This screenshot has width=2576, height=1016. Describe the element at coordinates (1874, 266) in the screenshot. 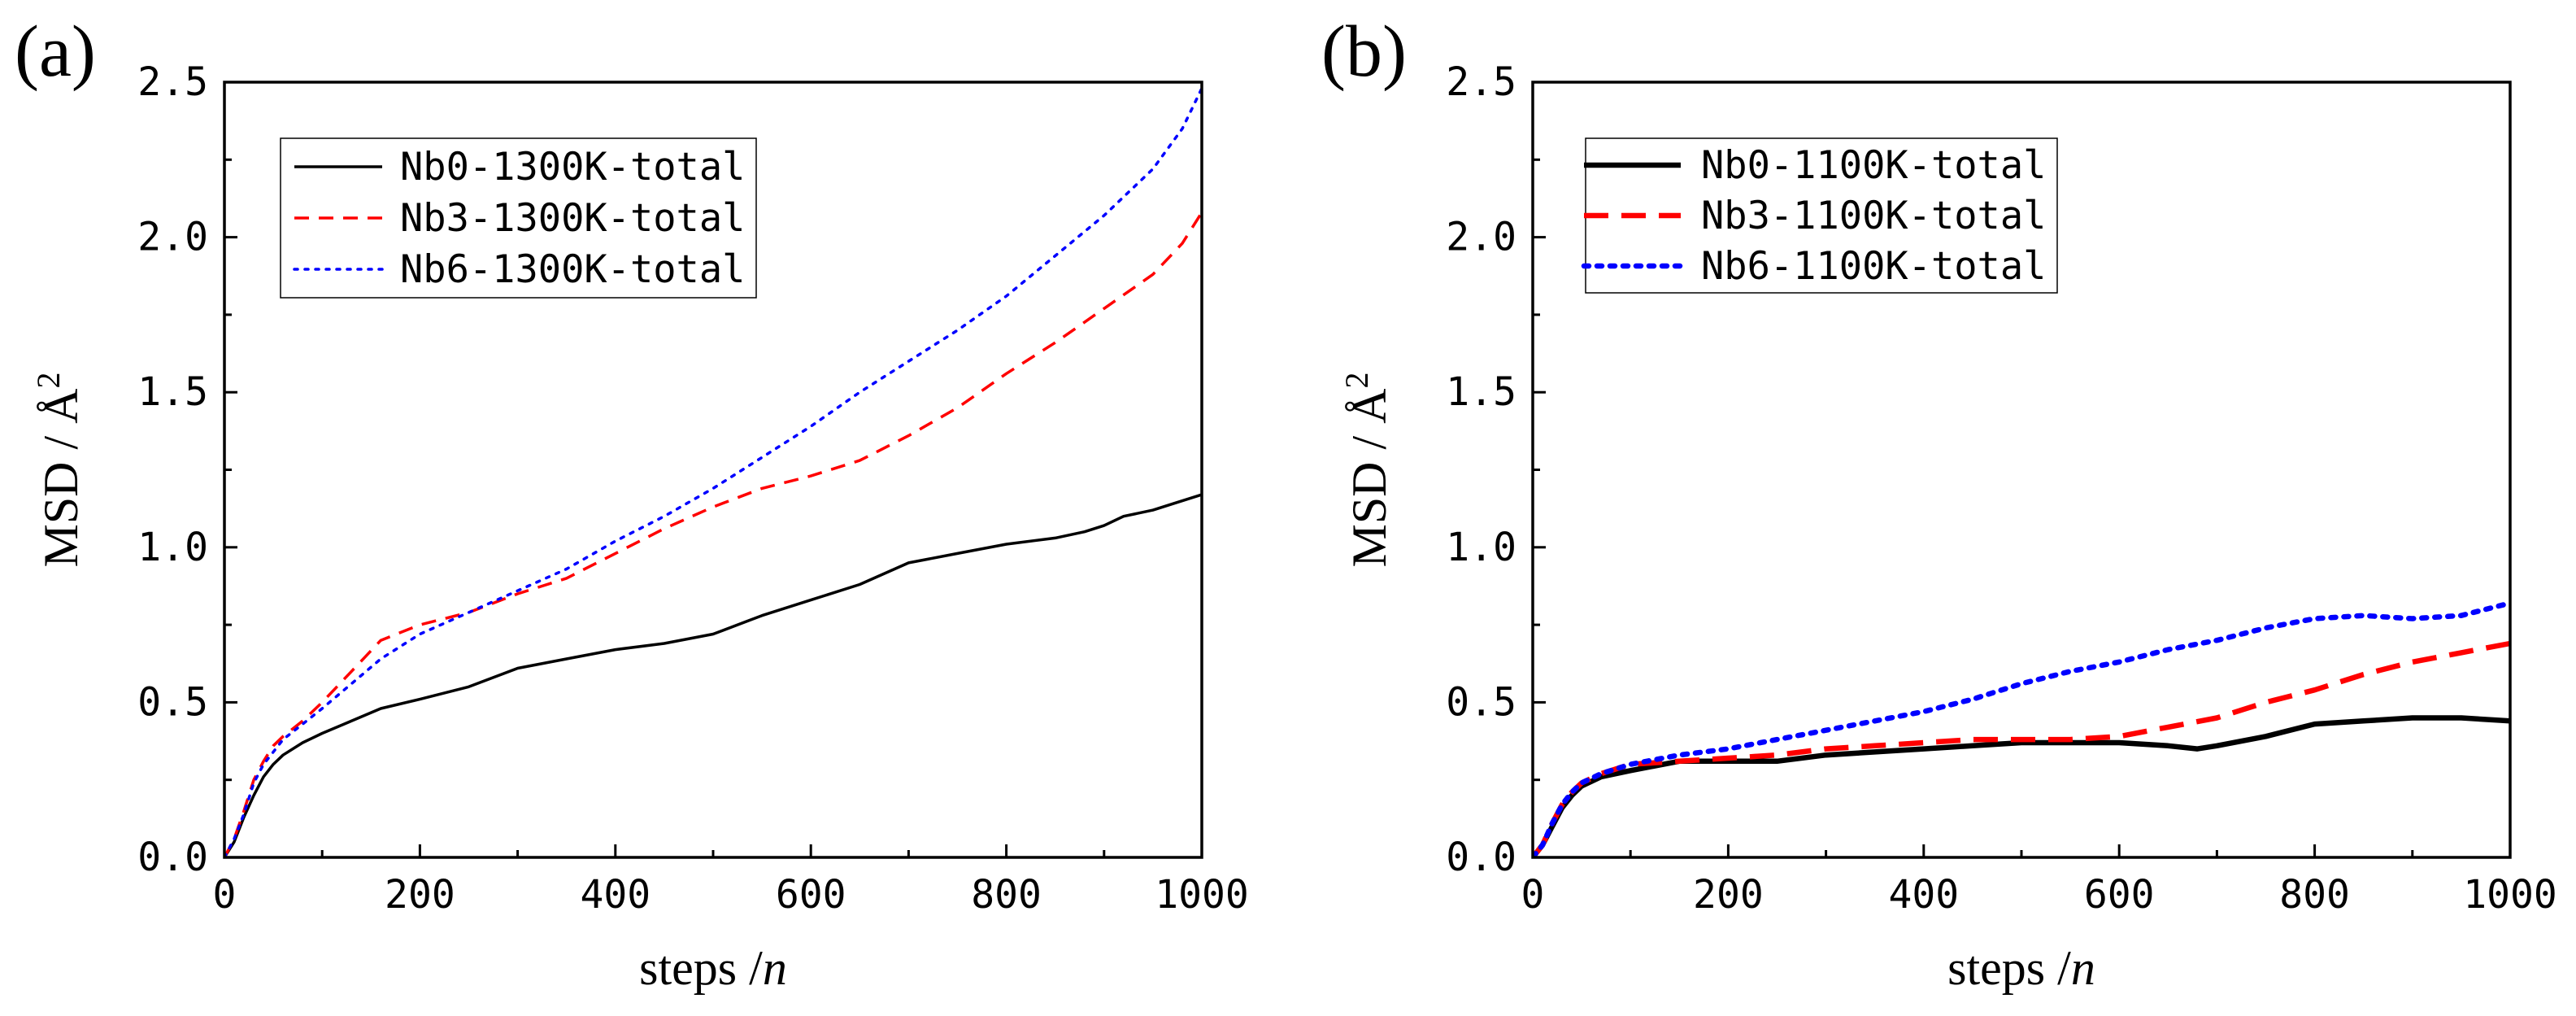

I see `legend-label: Nb6-1100K-total` at that location.